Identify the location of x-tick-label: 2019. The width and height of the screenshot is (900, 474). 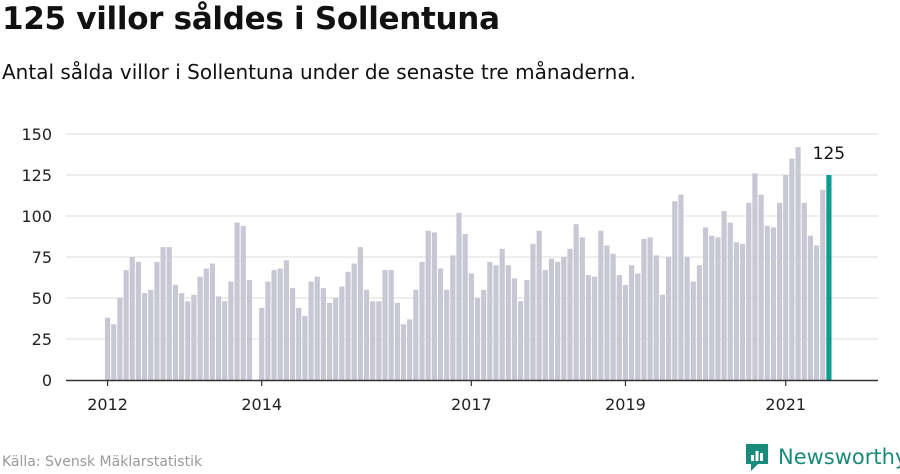
(625, 404).